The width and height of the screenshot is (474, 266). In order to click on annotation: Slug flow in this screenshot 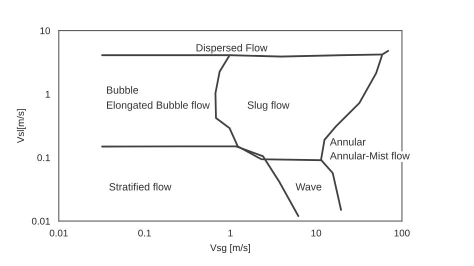, I will do `click(269, 106)`.